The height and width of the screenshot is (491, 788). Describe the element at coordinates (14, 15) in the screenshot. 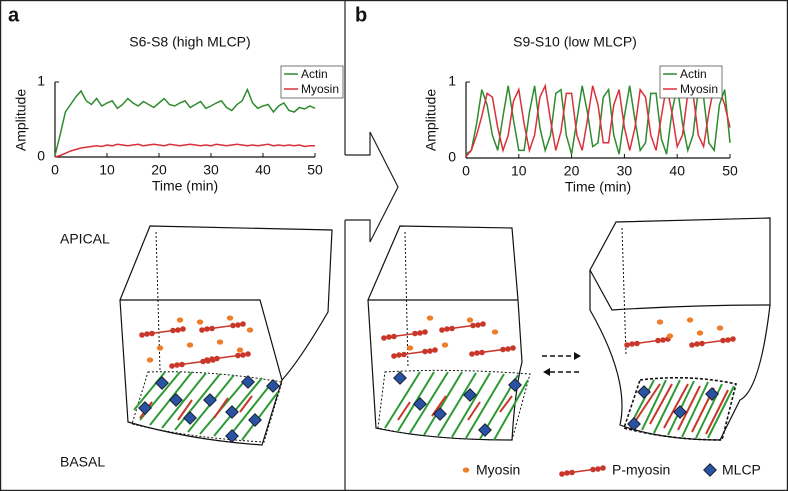

I see `panel-letter: a` at that location.